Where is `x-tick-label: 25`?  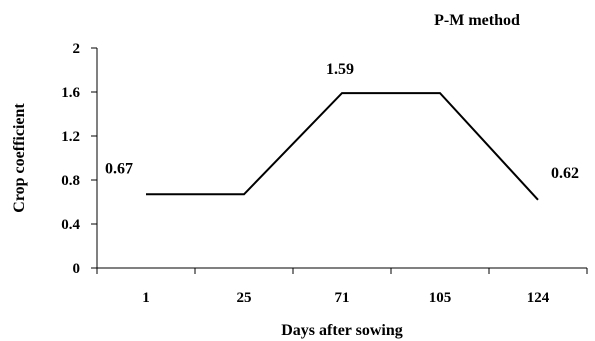
x-tick-label: 25 is located at coordinates (244, 298).